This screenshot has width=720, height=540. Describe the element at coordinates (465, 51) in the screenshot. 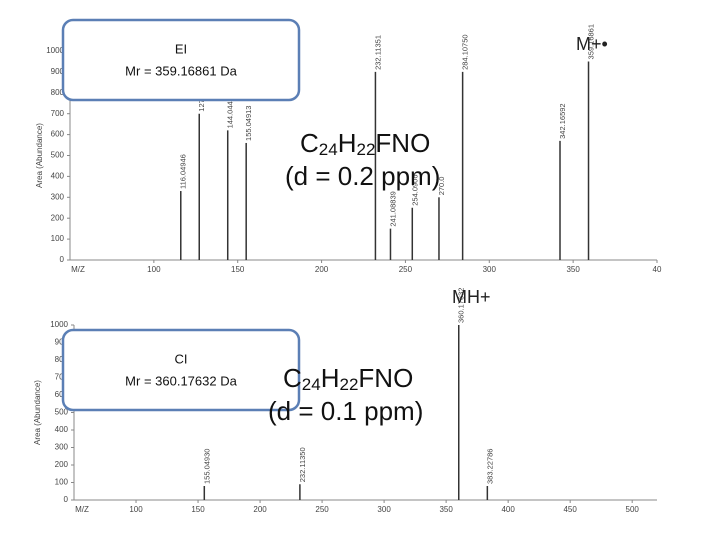

I see `peak-label: 284.10750` at that location.